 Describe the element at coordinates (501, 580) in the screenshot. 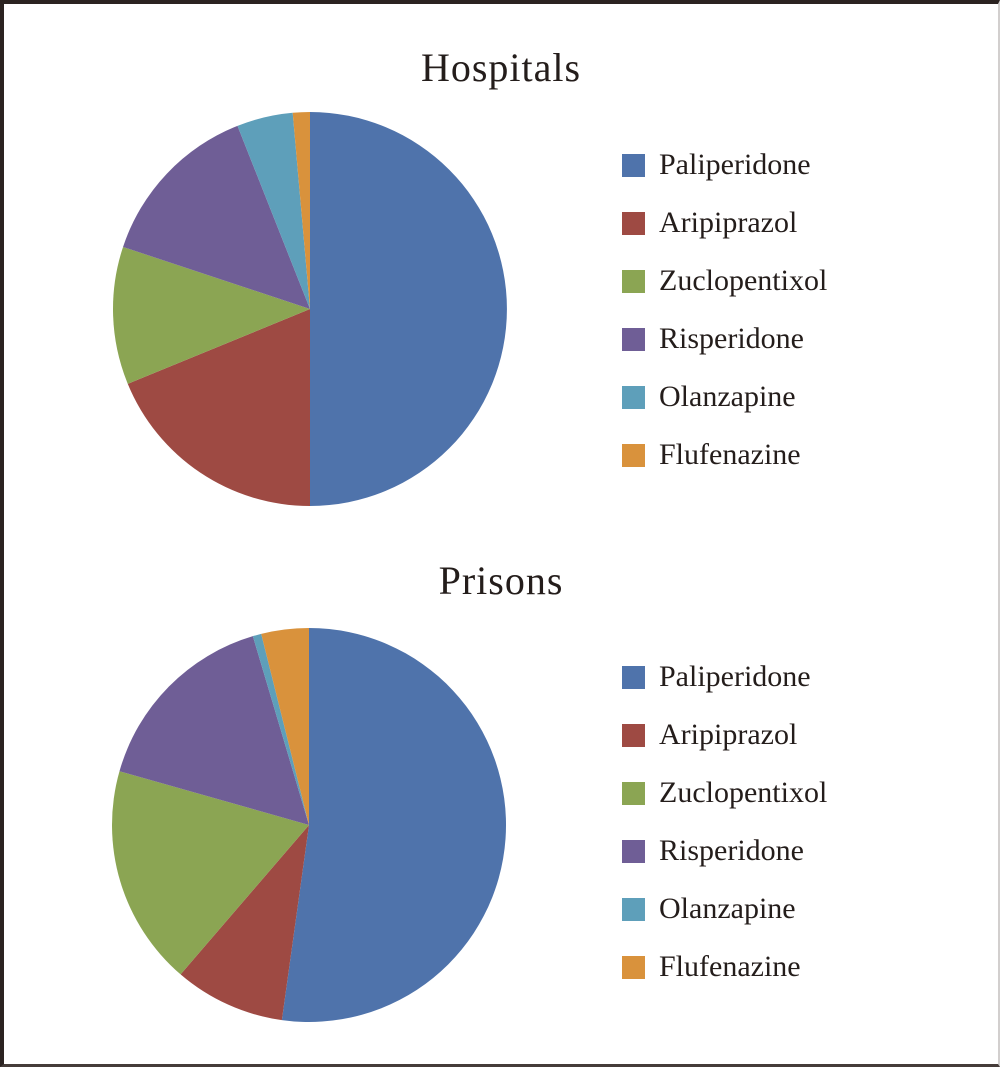

I see `prisons-chart-title: Prisons` at that location.